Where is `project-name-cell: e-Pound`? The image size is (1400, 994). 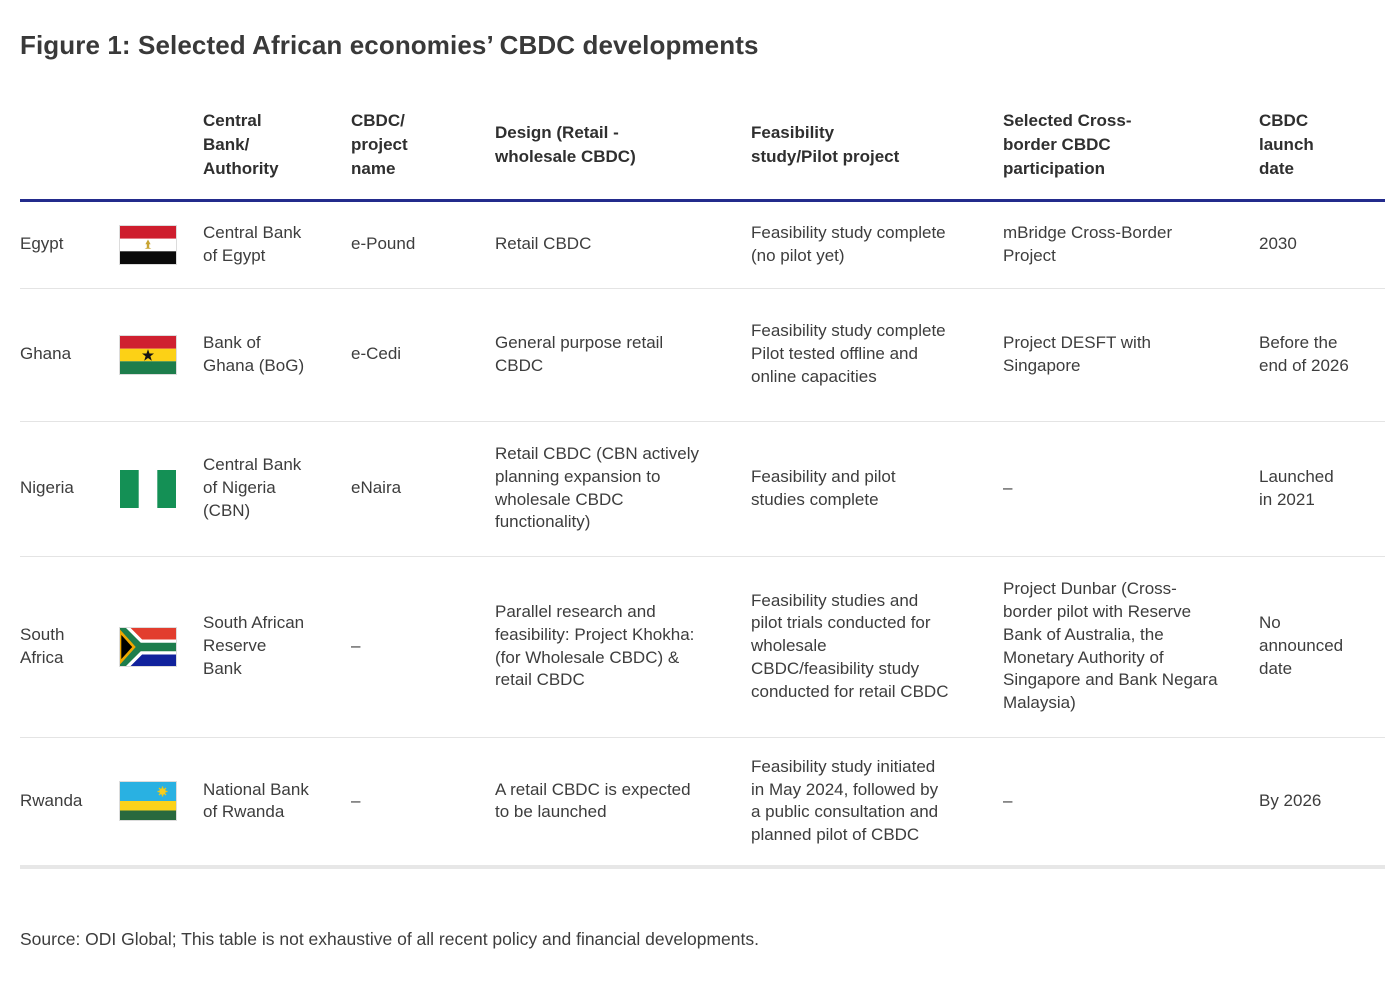
project-name-cell: e-Pound is located at coordinates (383, 244).